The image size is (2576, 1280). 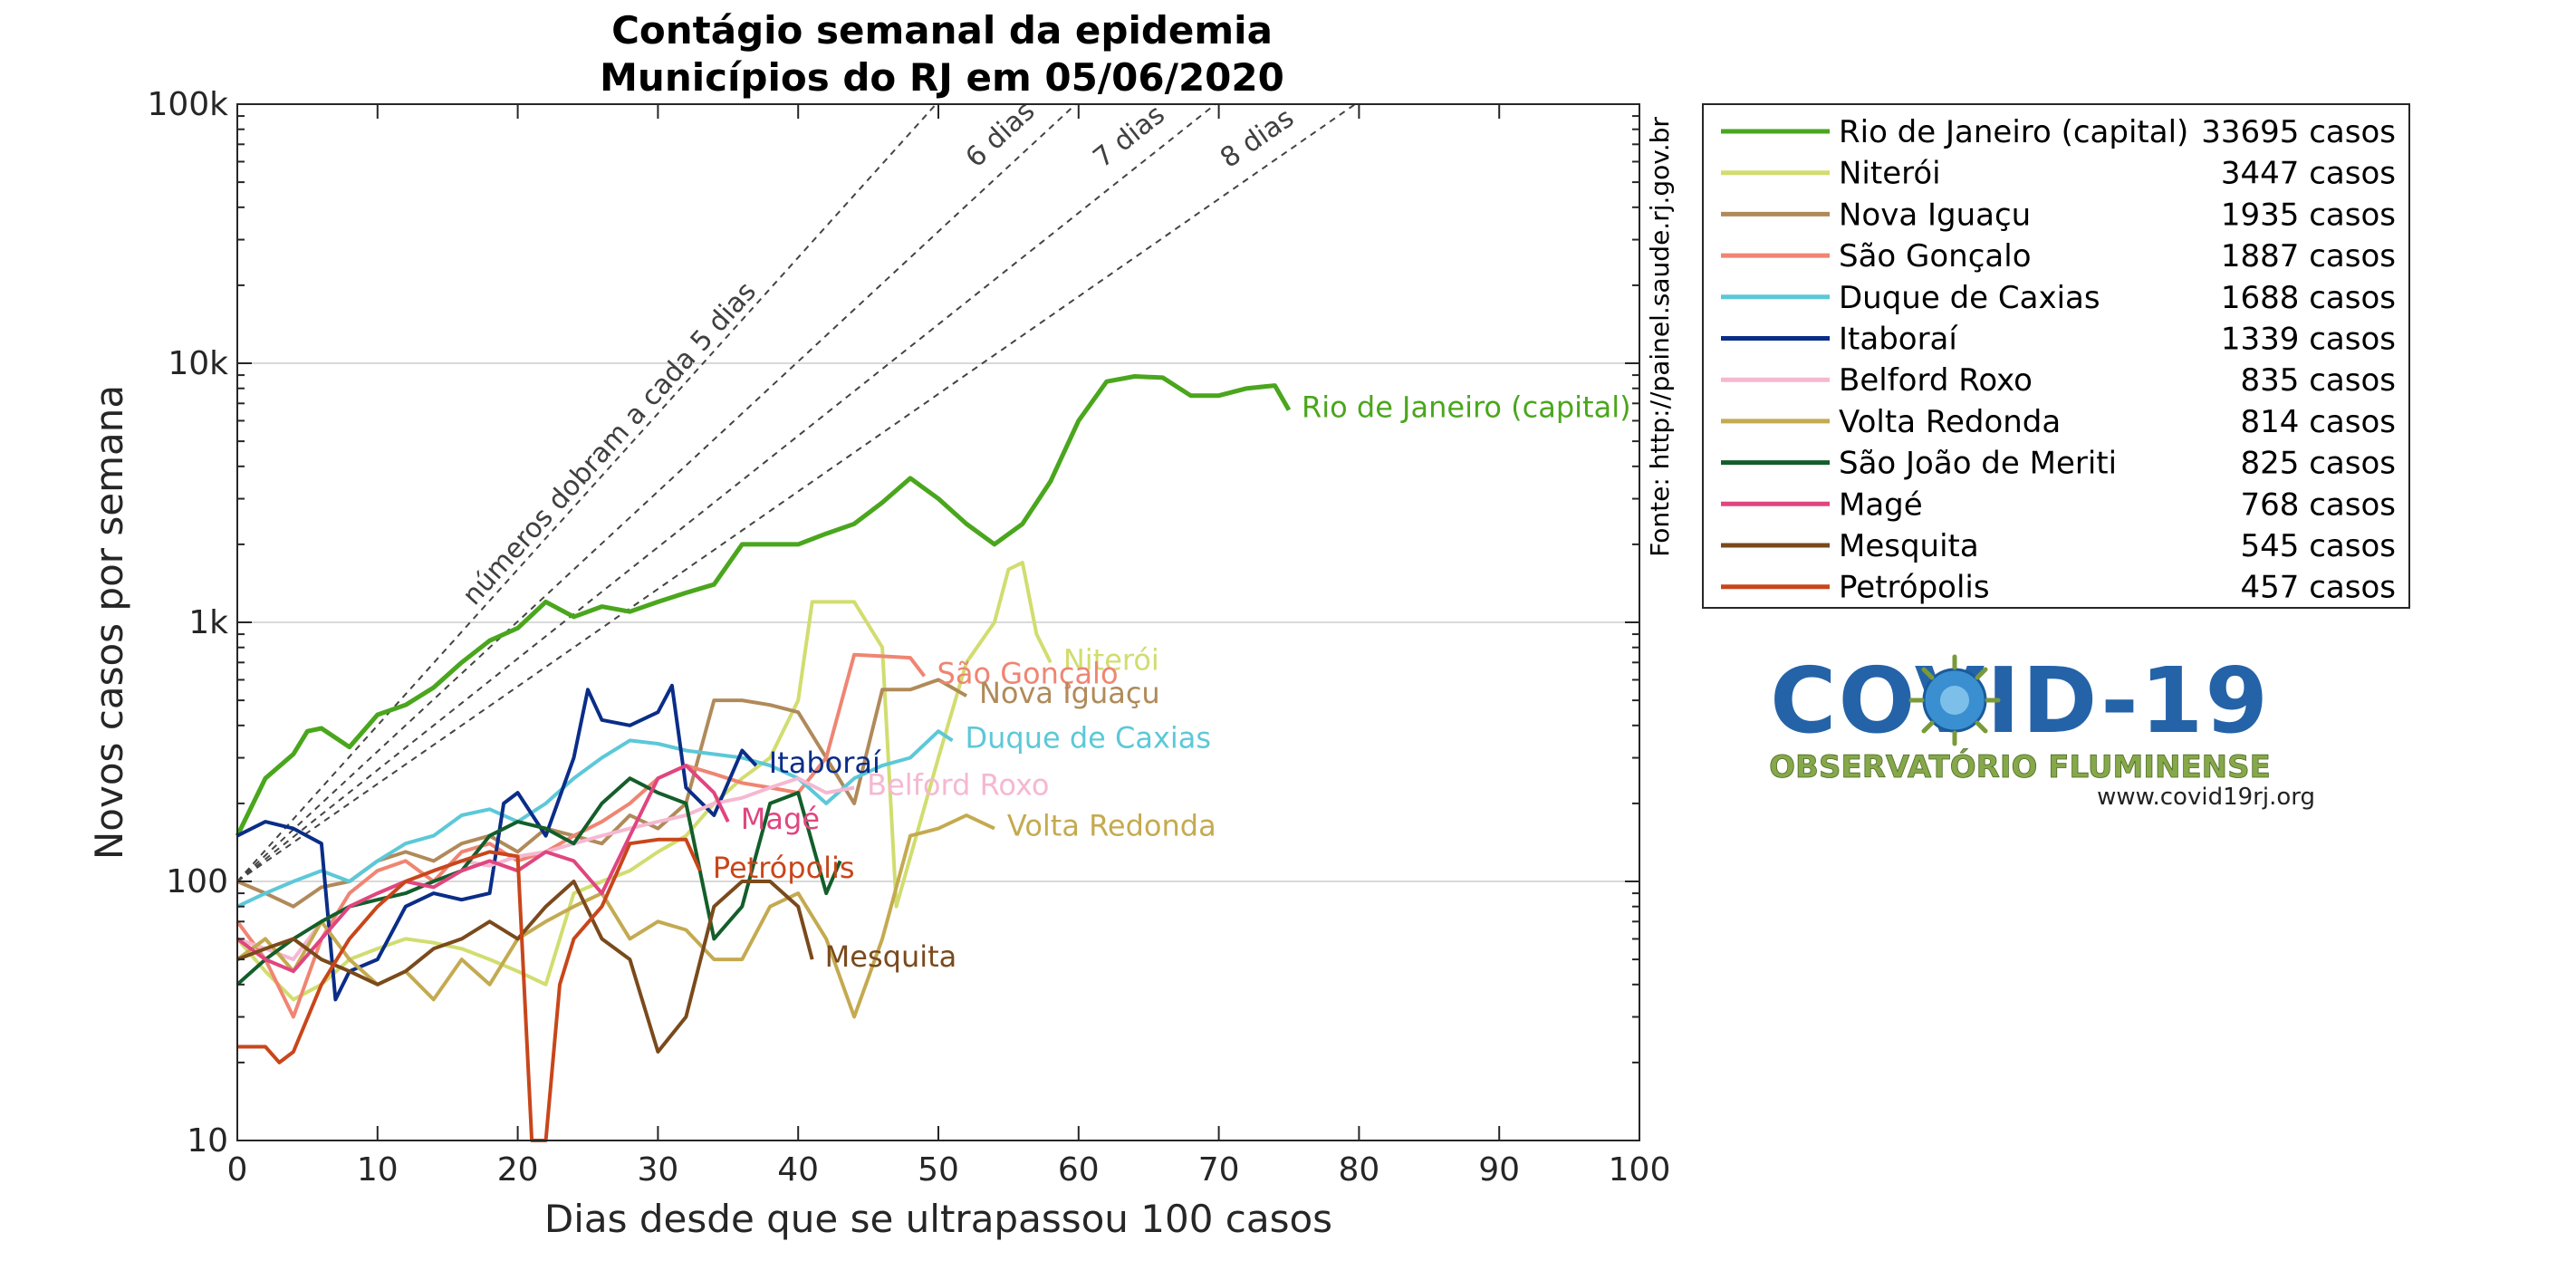 I want to click on x-tick-label: 90, so click(x=1499, y=1170).